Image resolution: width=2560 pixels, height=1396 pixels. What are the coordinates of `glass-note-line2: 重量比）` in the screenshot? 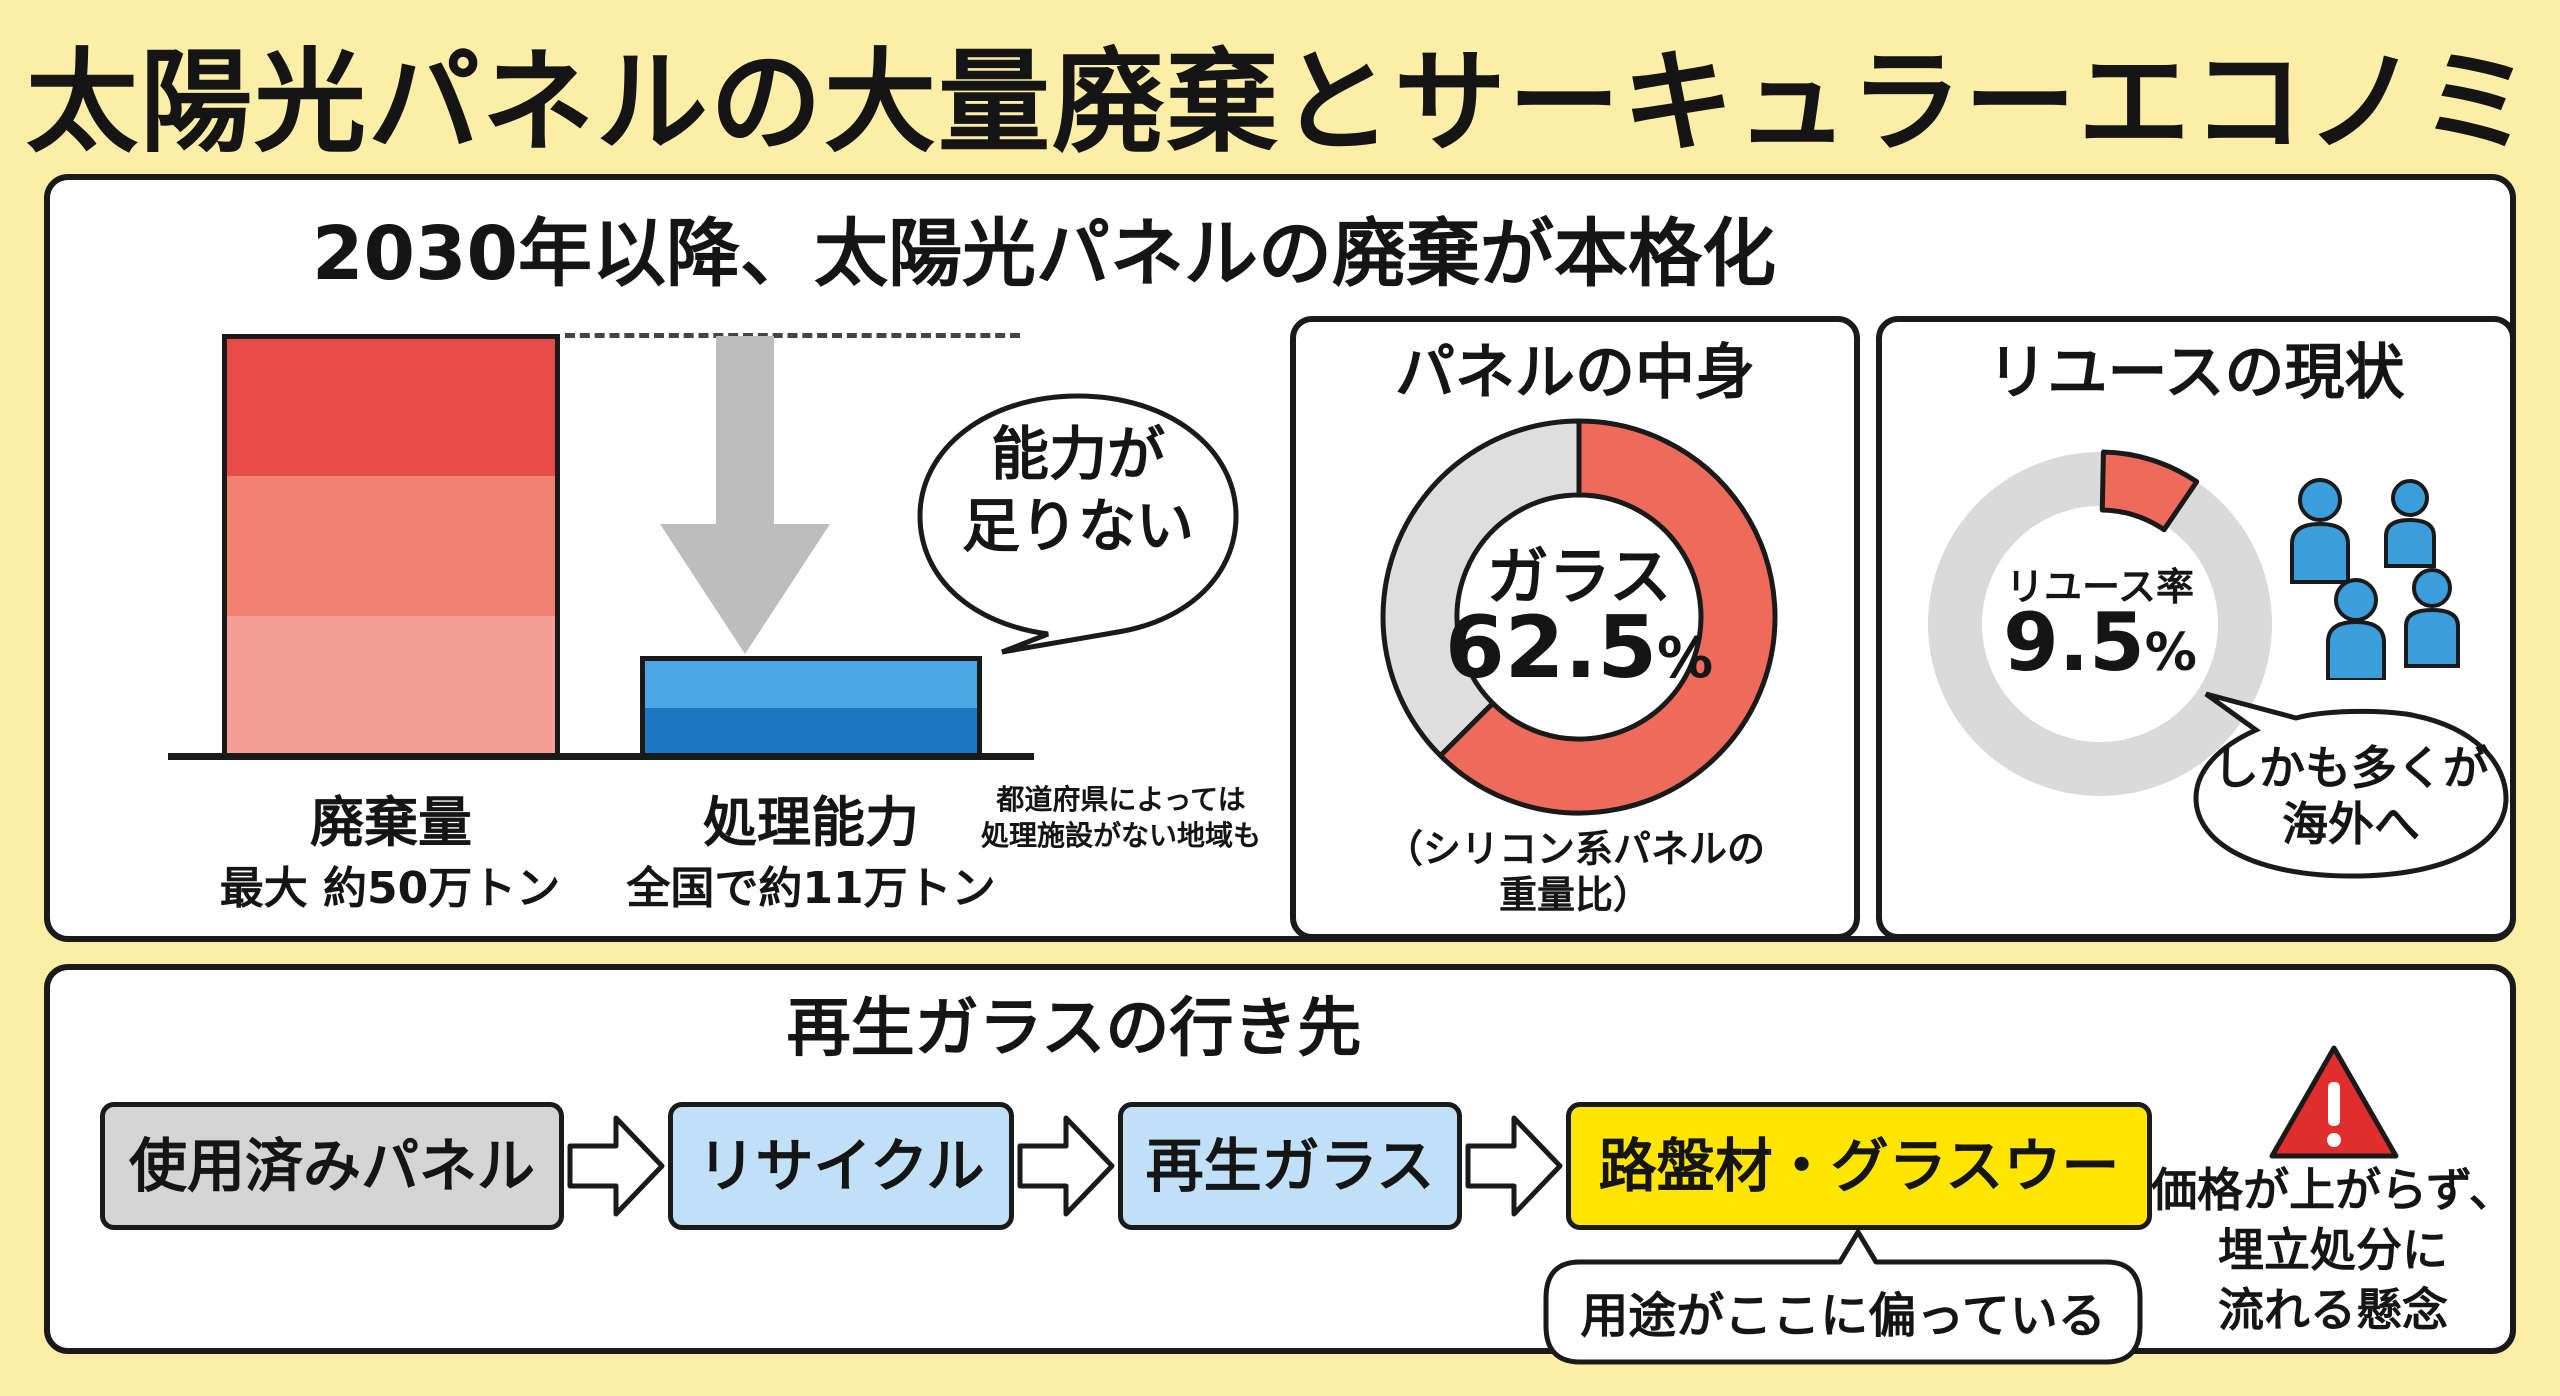 It's located at (1574, 895).